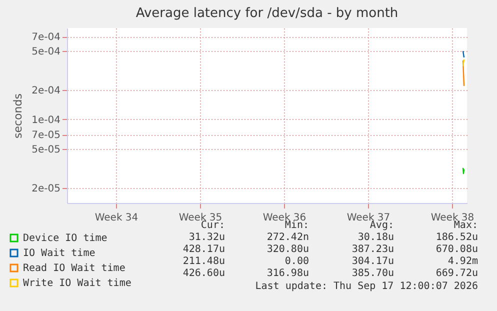  What do you see at coordinates (46, 188) in the screenshot?
I see `y-tick-label: 2e-05` at bounding box center [46, 188].